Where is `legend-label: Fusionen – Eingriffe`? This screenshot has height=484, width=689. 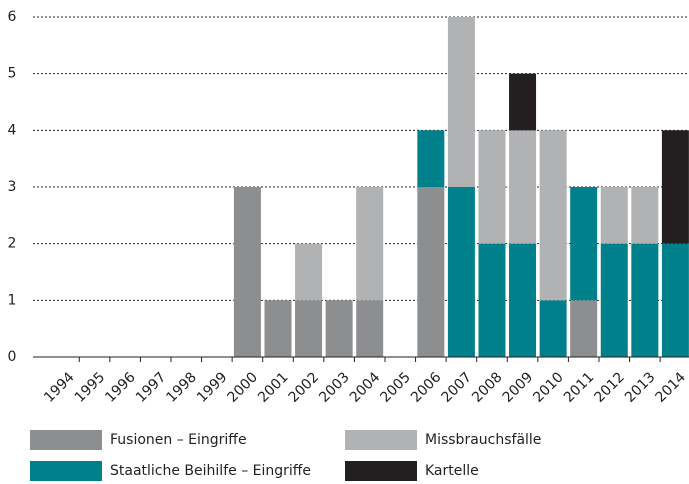 legend-label: Fusionen – Eingriffe is located at coordinates (178, 440).